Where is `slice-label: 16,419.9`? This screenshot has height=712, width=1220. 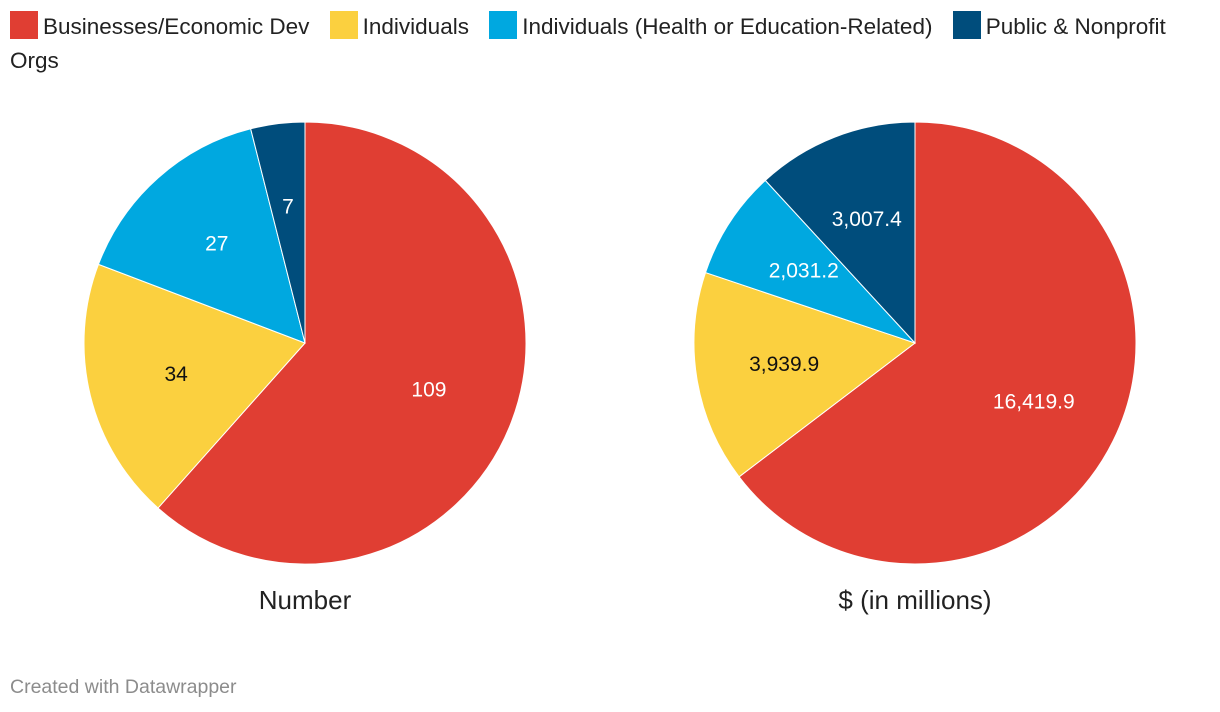
slice-label: 16,419.9 is located at coordinates (1034, 401).